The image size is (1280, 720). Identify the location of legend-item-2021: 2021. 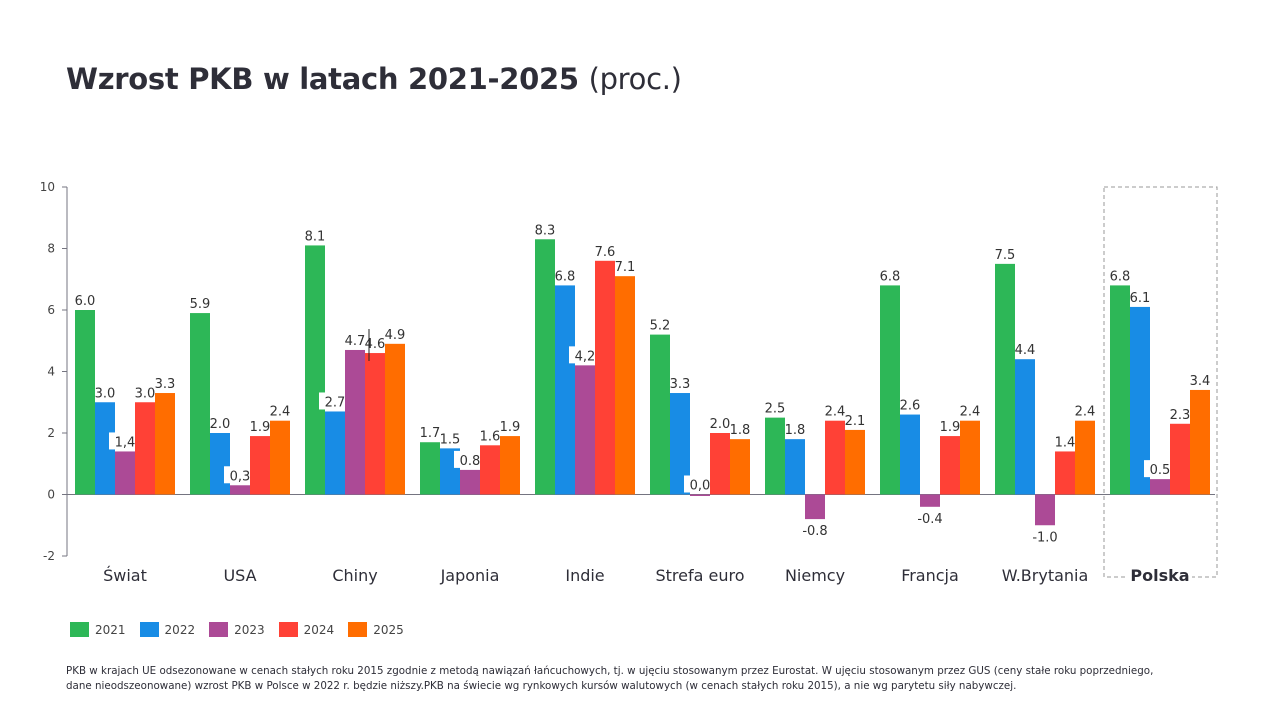
(98, 629).